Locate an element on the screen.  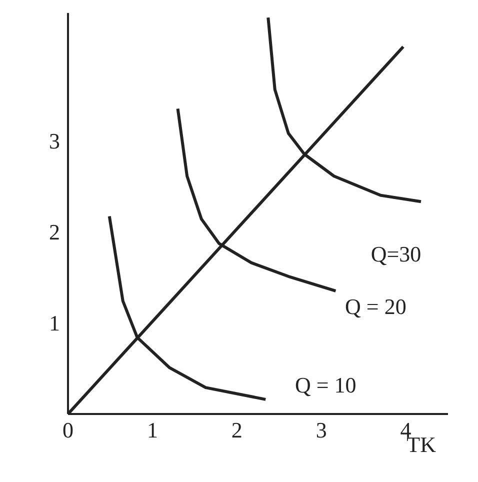
x-tick-label: 2 is located at coordinates (236, 430).